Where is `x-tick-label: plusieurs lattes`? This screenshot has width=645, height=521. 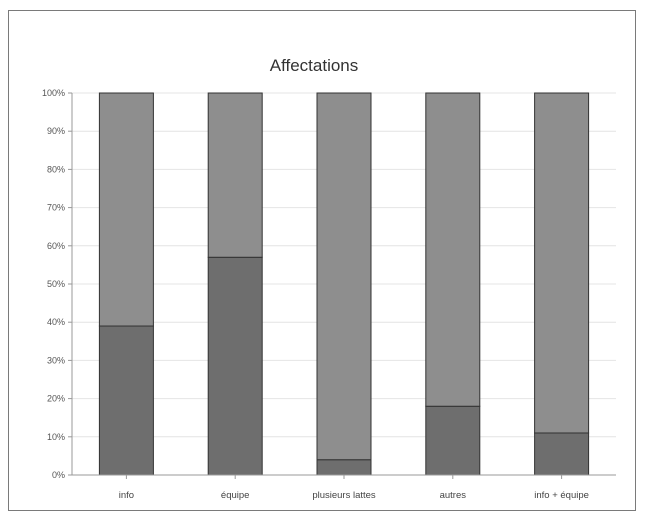 x-tick-label: plusieurs lattes is located at coordinates (344, 495).